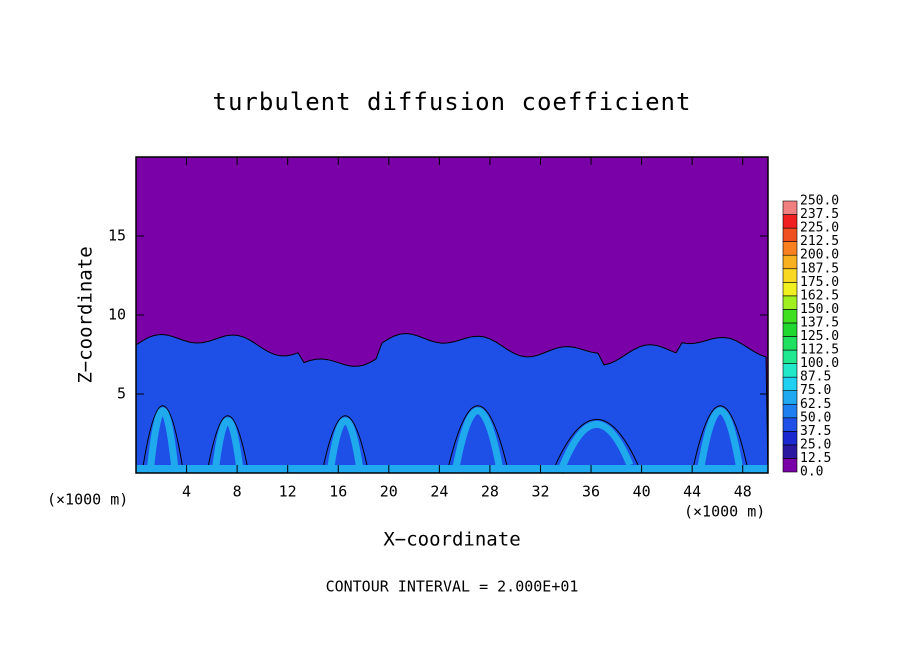  I want to click on colorbar-label: 0.0, so click(811, 472).